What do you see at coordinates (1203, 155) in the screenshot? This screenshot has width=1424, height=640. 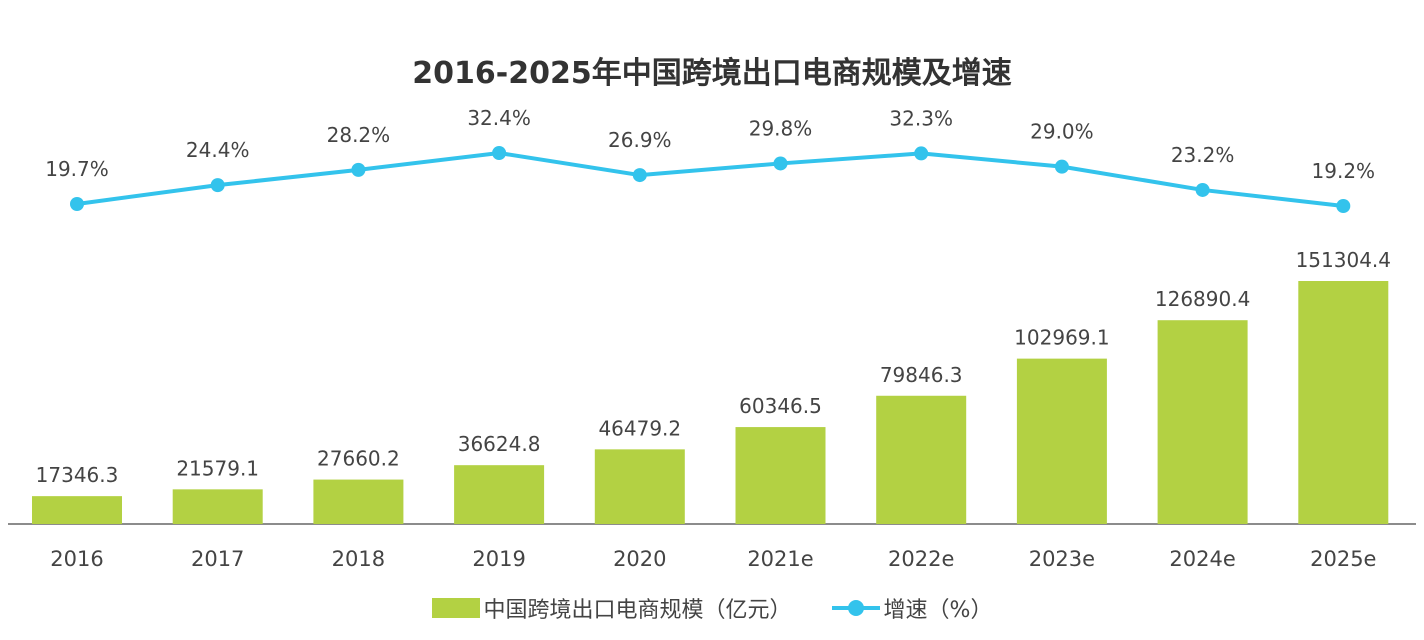 I see `growth-data-label: 23.2%` at bounding box center [1203, 155].